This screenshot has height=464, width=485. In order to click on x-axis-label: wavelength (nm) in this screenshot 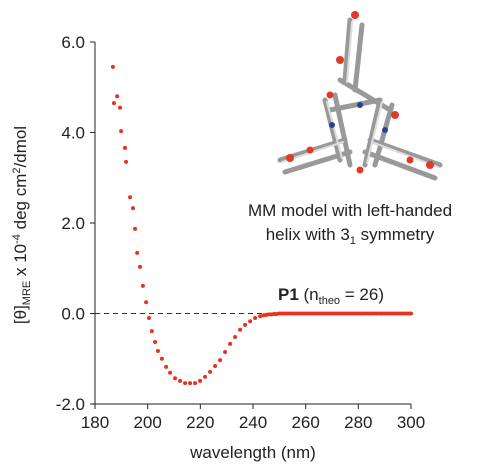, I will do `click(252, 452)`.